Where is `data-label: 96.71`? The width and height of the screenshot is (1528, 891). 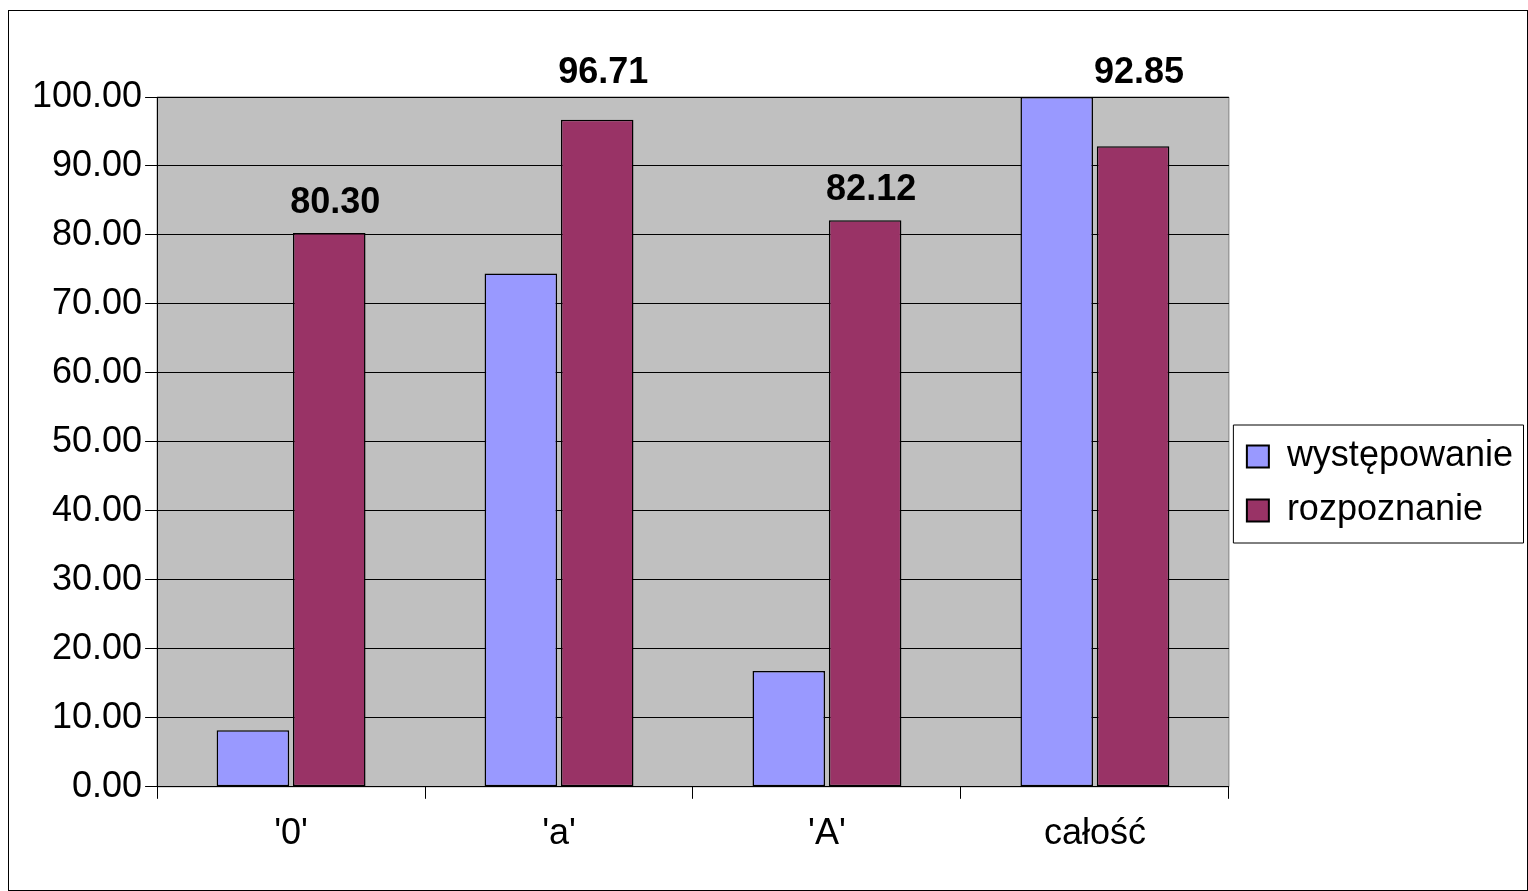
data-label: 96.71 is located at coordinates (603, 70).